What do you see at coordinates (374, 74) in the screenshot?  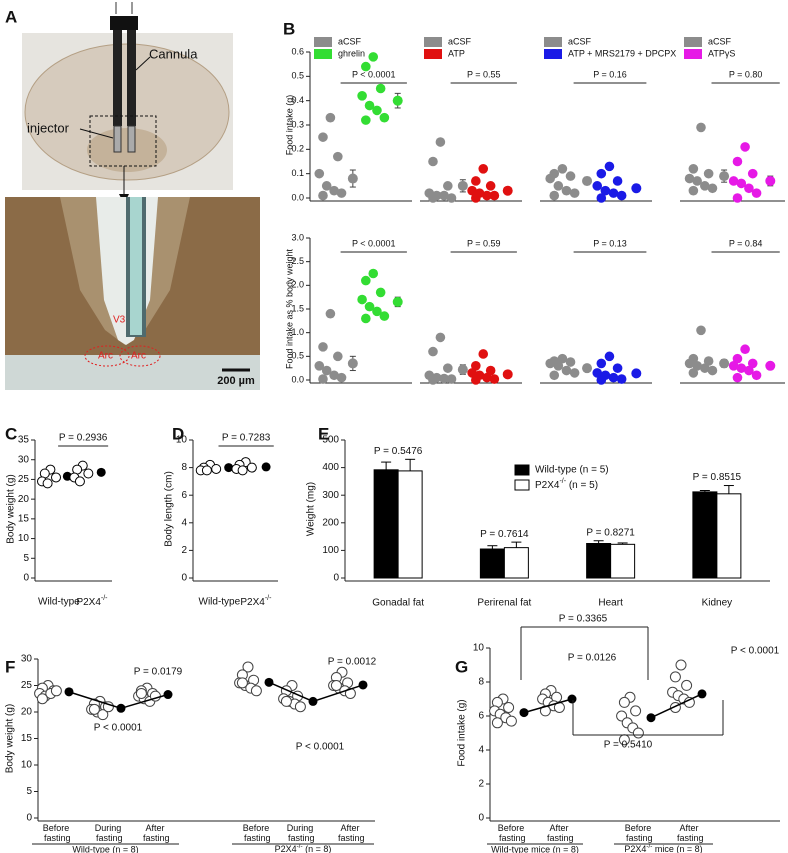 I see `p-value: P < 0.0001` at bounding box center [374, 74].